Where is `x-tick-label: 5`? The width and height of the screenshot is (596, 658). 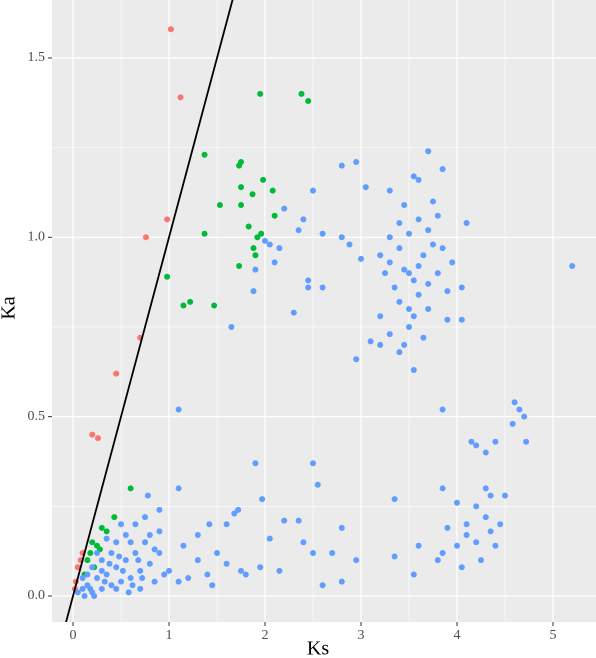
x-tick-label: 5 is located at coordinates (552, 635).